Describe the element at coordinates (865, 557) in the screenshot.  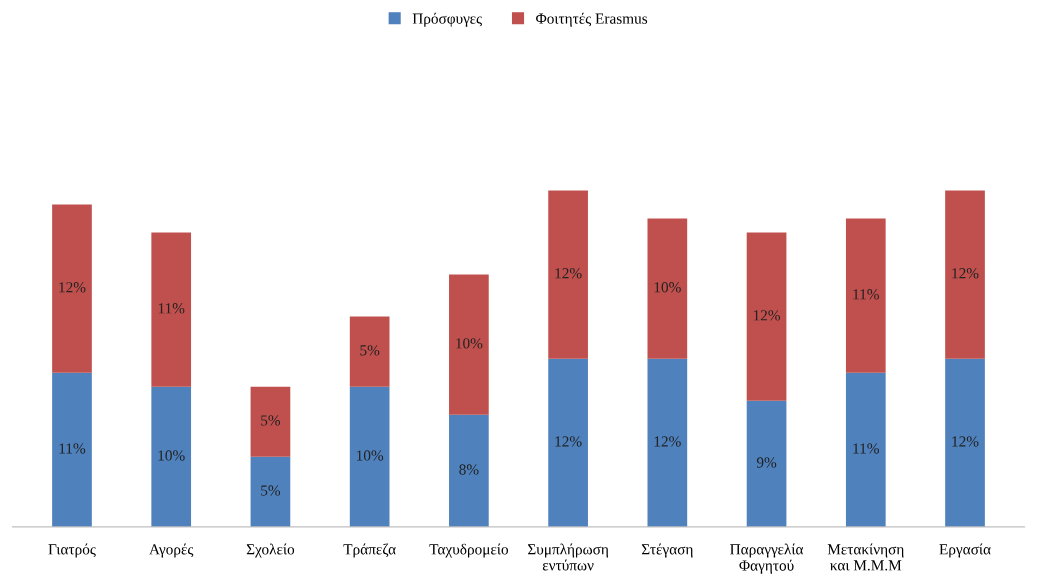
I see `x-tick-label: Μετακίνηση και Μ.Μ.Μ` at that location.